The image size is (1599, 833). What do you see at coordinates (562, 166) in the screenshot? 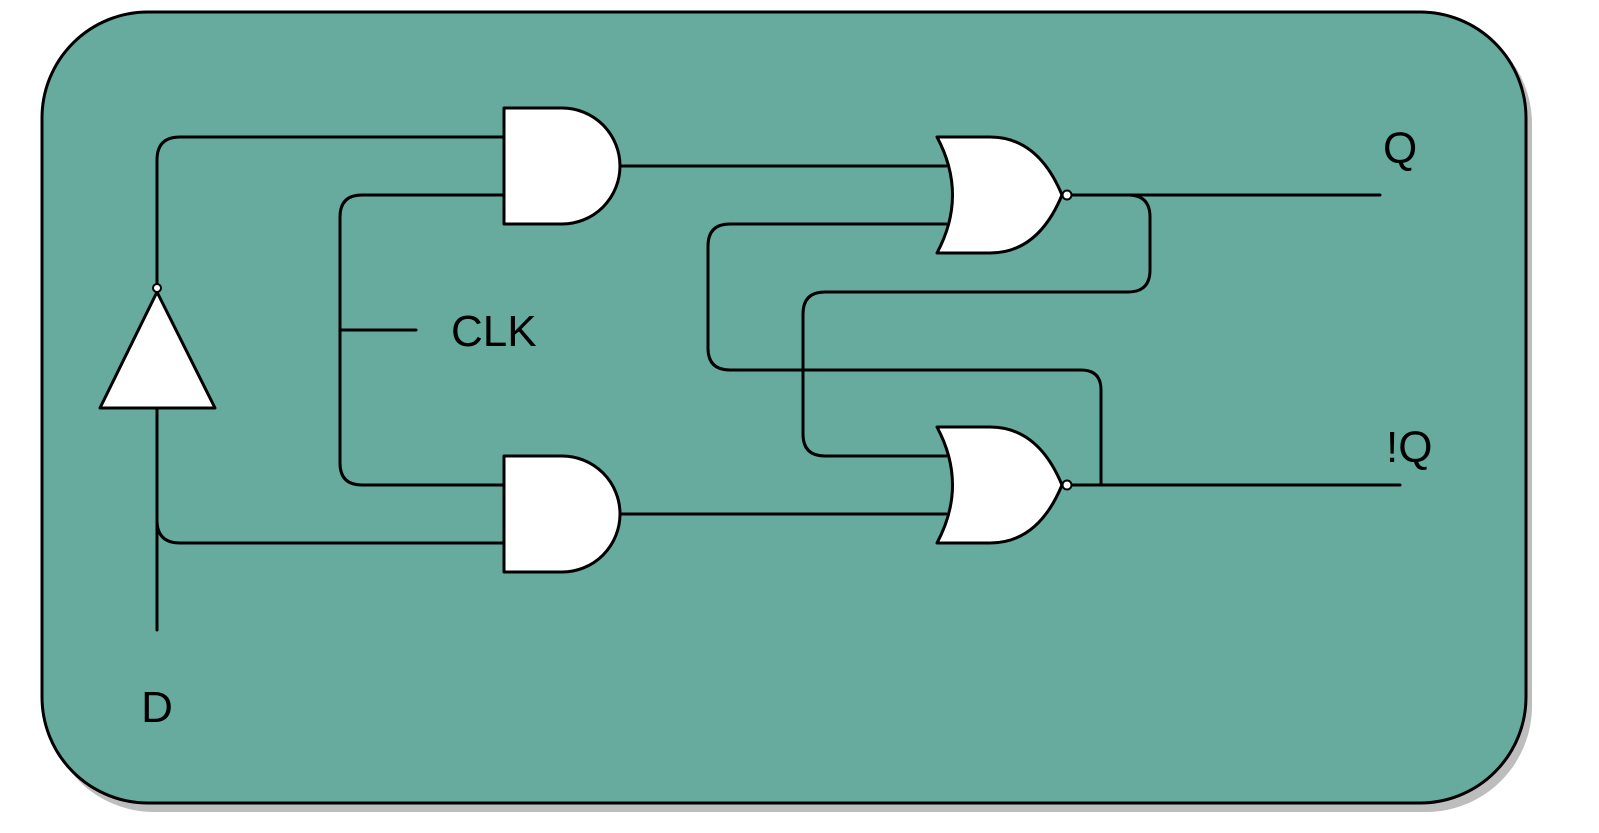
I see `upper-and-gate` at bounding box center [562, 166].